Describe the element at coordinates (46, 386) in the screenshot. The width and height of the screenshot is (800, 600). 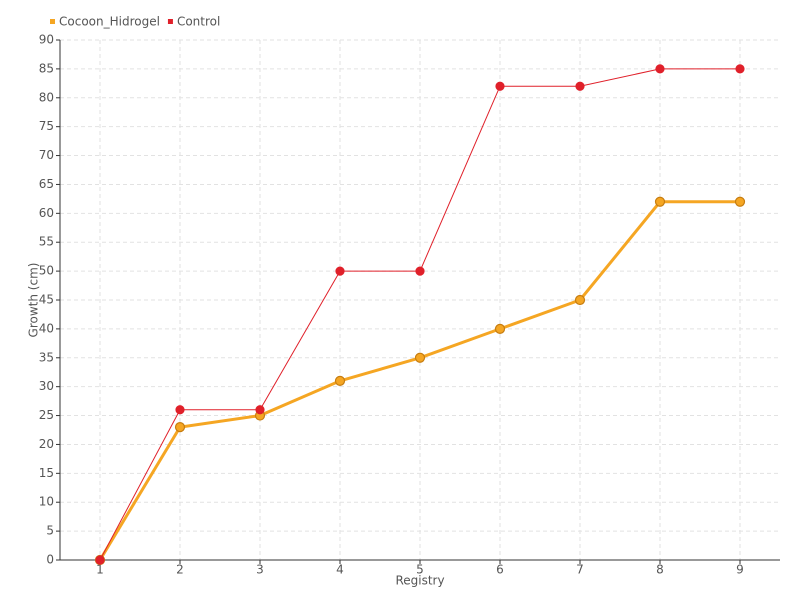
I see `y-tick-label: 30` at that location.